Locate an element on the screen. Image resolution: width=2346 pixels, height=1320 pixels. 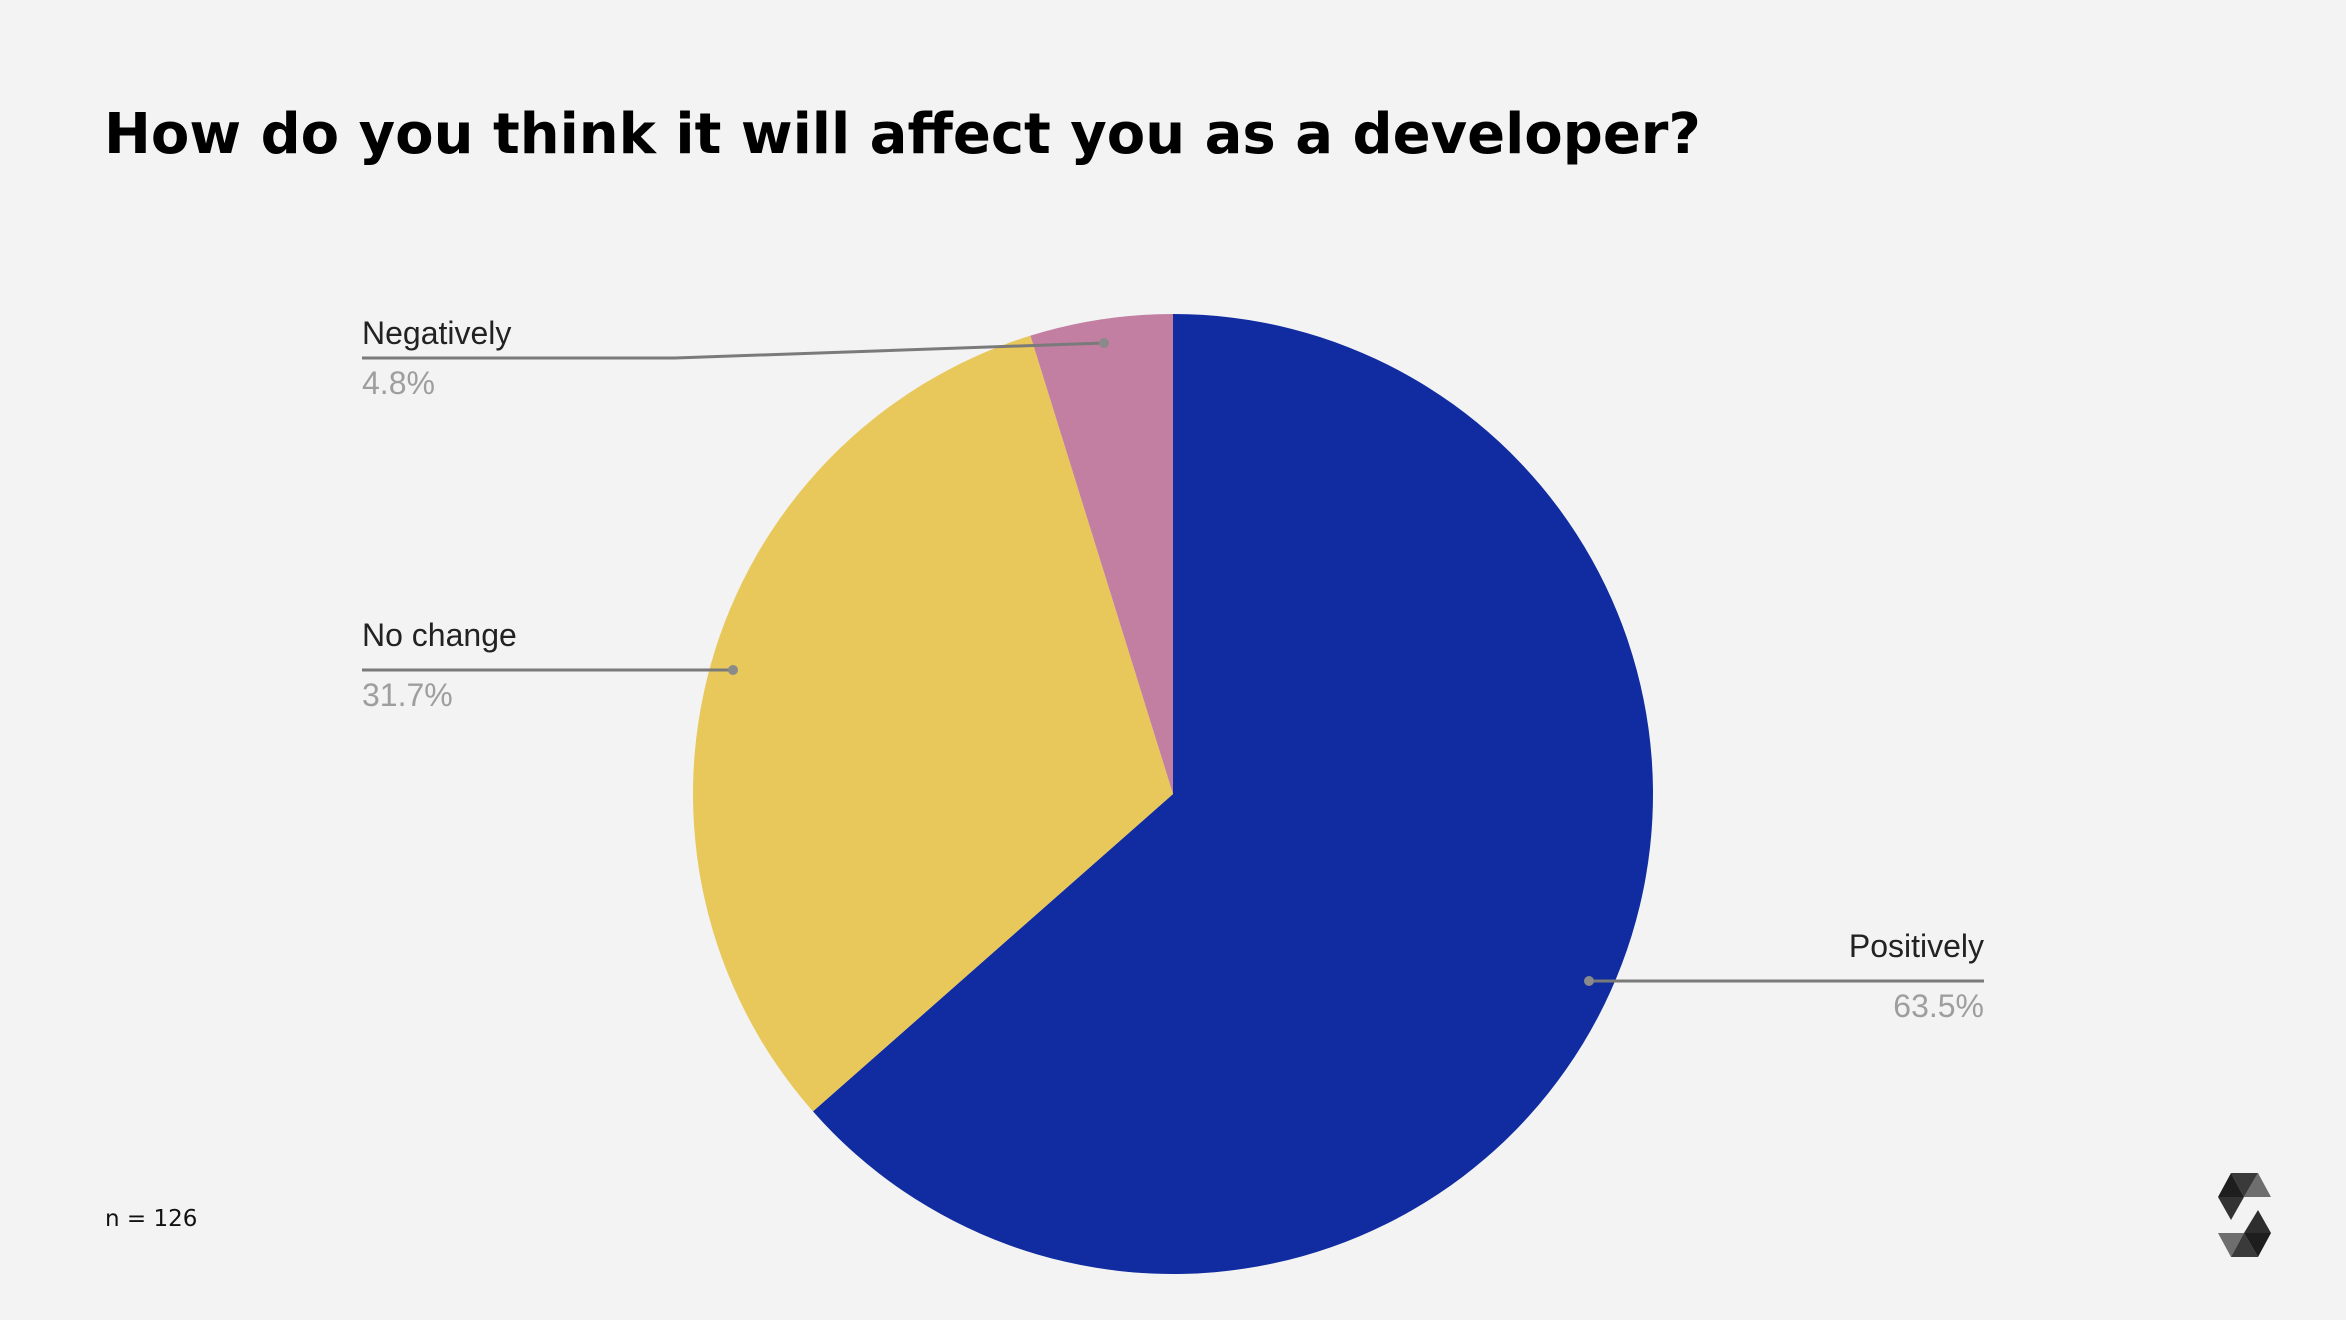
slice-label: No change is located at coordinates (439, 635).